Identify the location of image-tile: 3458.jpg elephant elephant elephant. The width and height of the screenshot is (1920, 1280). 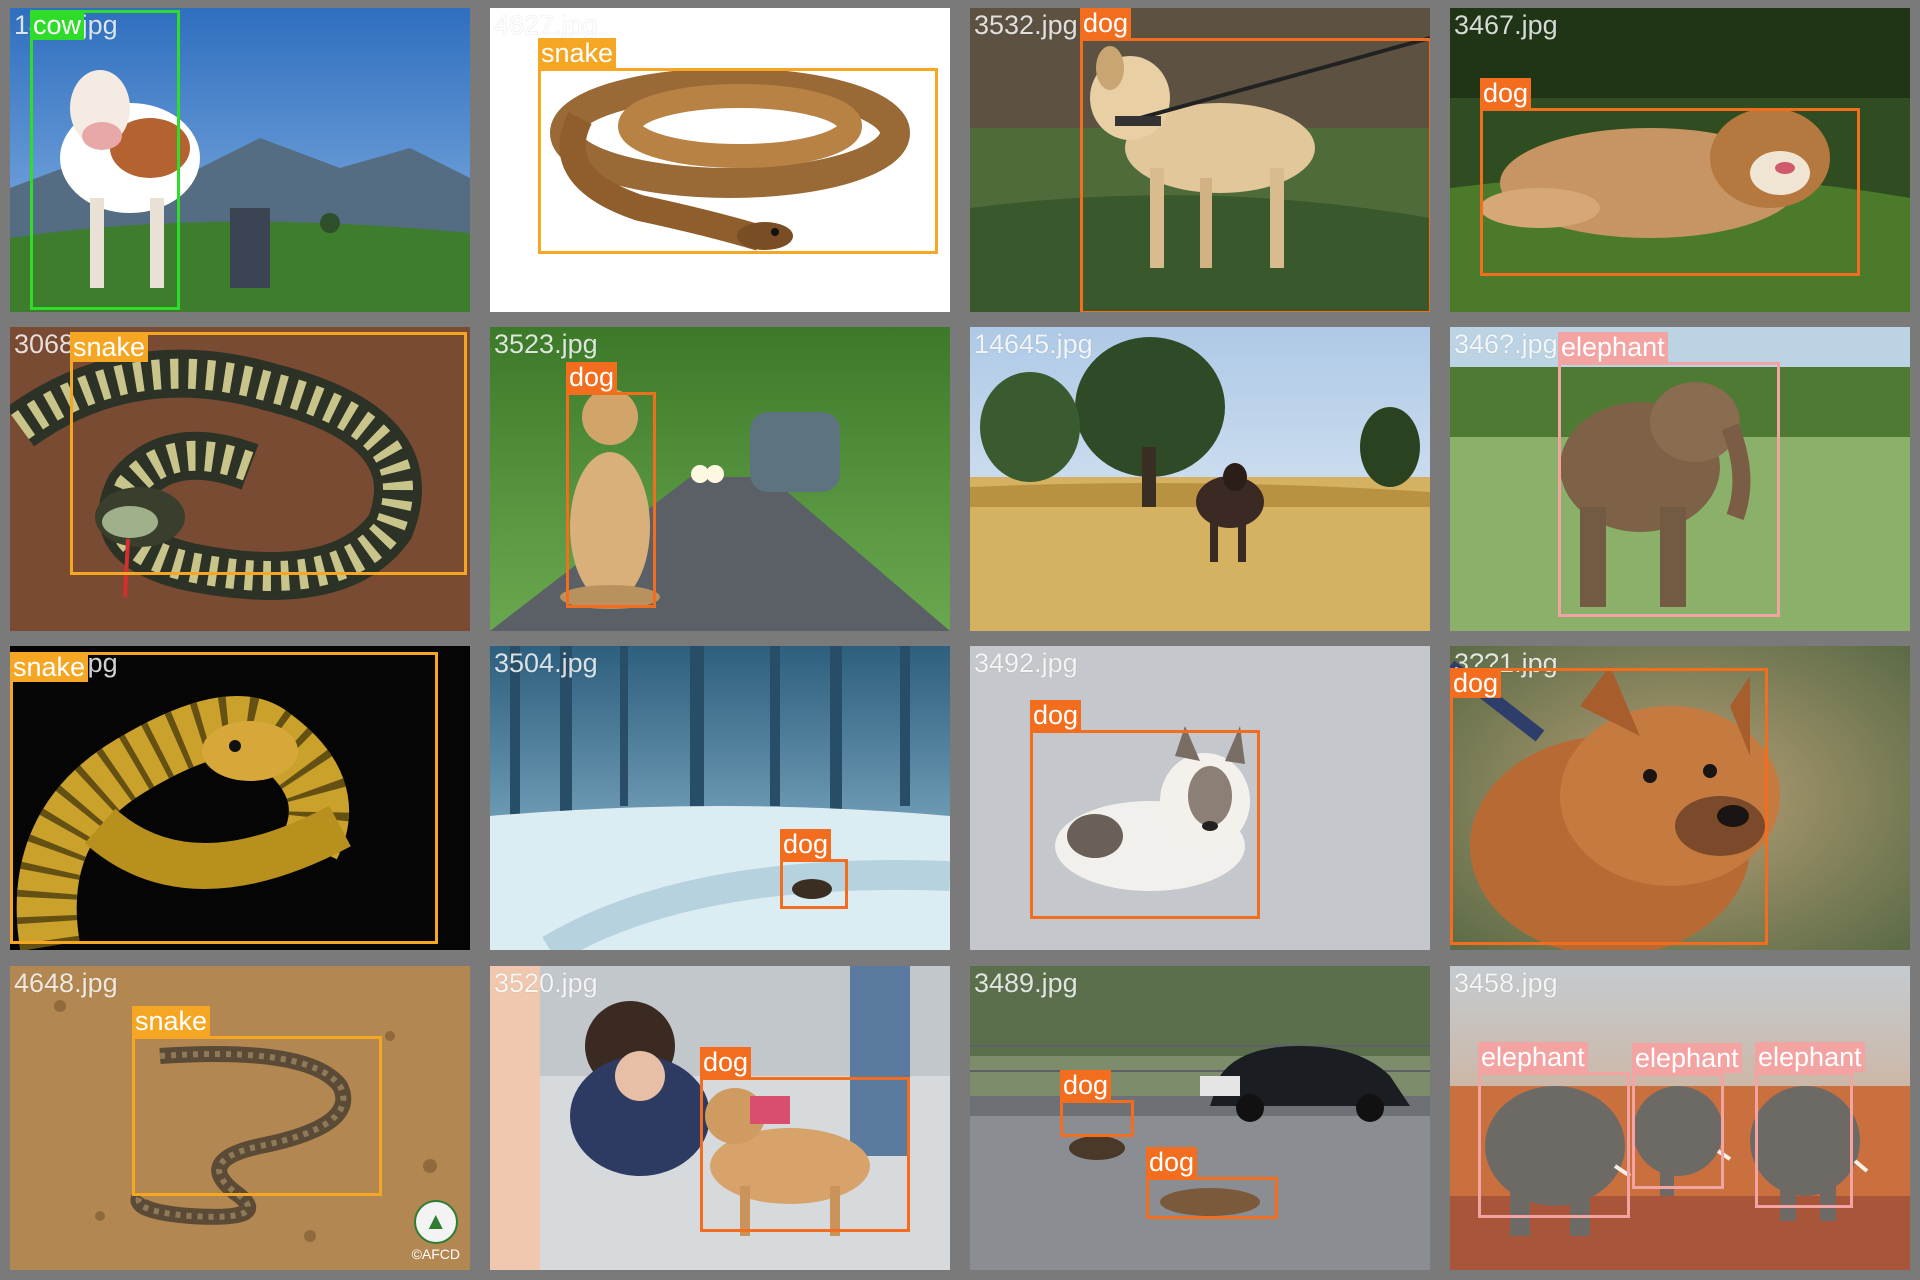
(1680, 1118).